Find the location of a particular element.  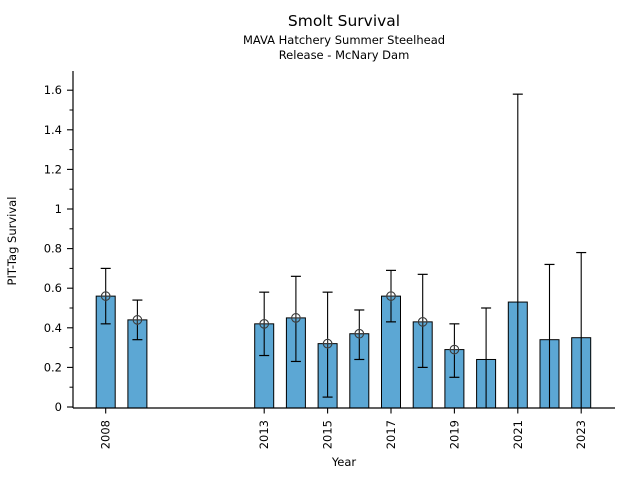

x-tick-label: 2015 is located at coordinates (328, 434).